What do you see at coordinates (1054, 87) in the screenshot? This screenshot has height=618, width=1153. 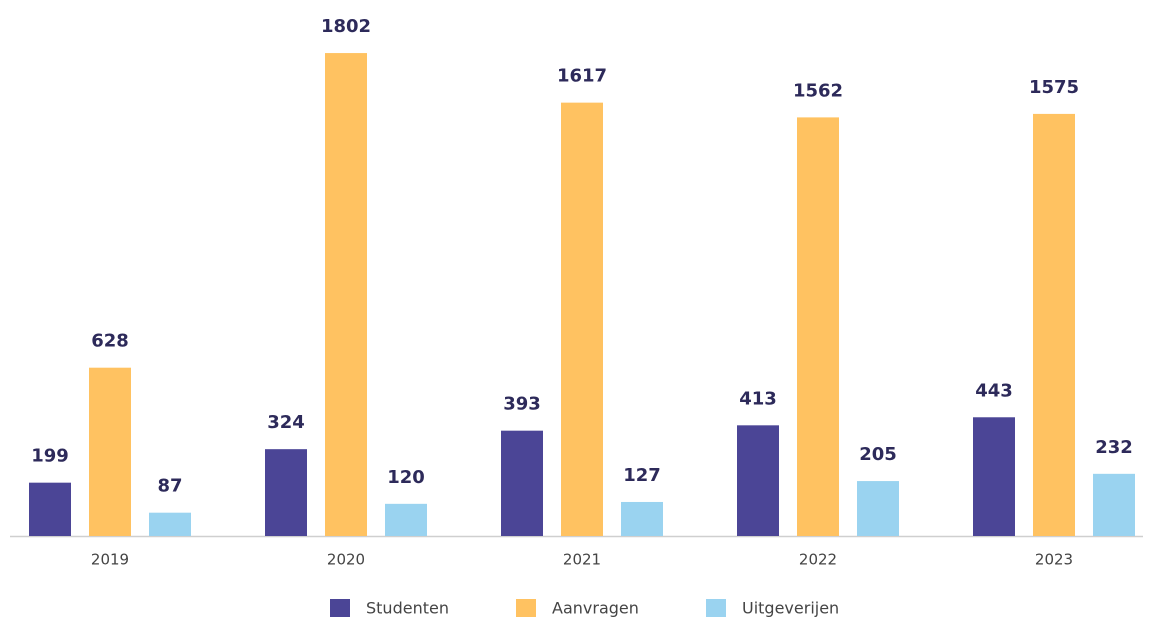 I see `value-label: 1575` at bounding box center [1054, 87].